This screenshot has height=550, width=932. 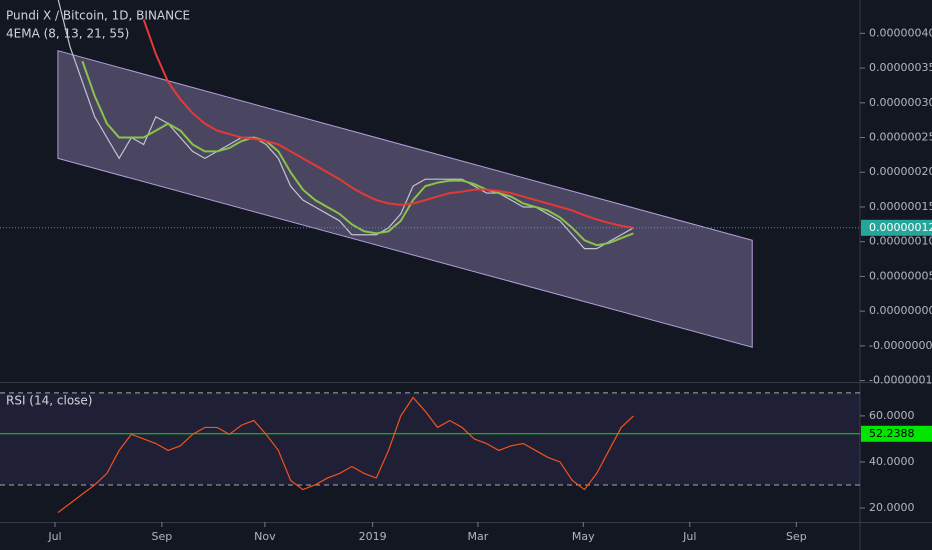 I want to click on last-value-label: 52.2388, so click(x=892, y=433).